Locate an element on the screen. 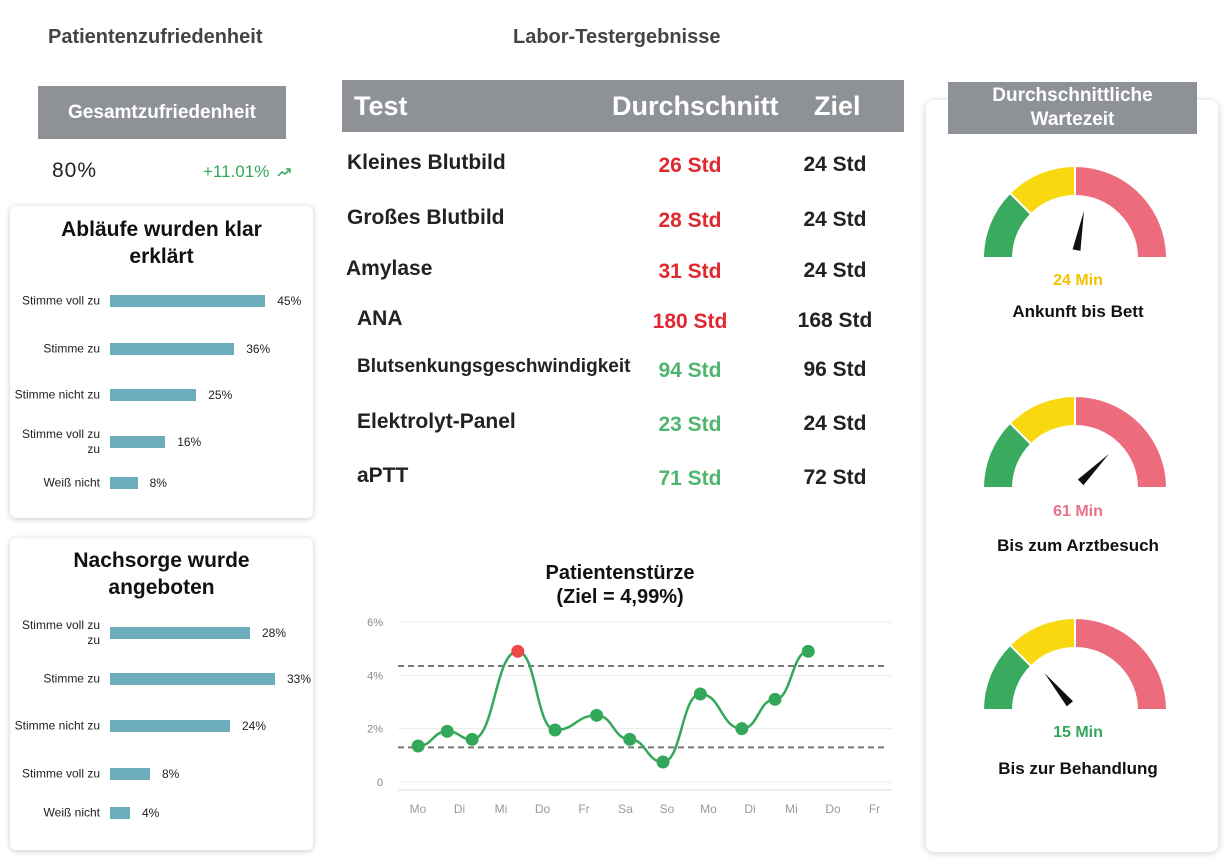  gauge-label: Bis zur Behandlung is located at coordinates (1078, 768).